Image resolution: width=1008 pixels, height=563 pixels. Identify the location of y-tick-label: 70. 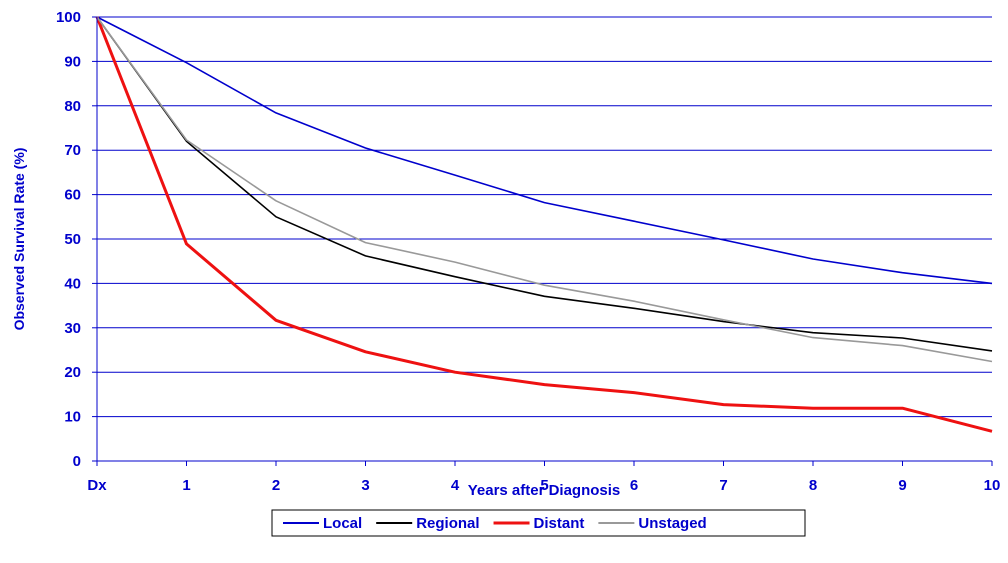
(72, 150).